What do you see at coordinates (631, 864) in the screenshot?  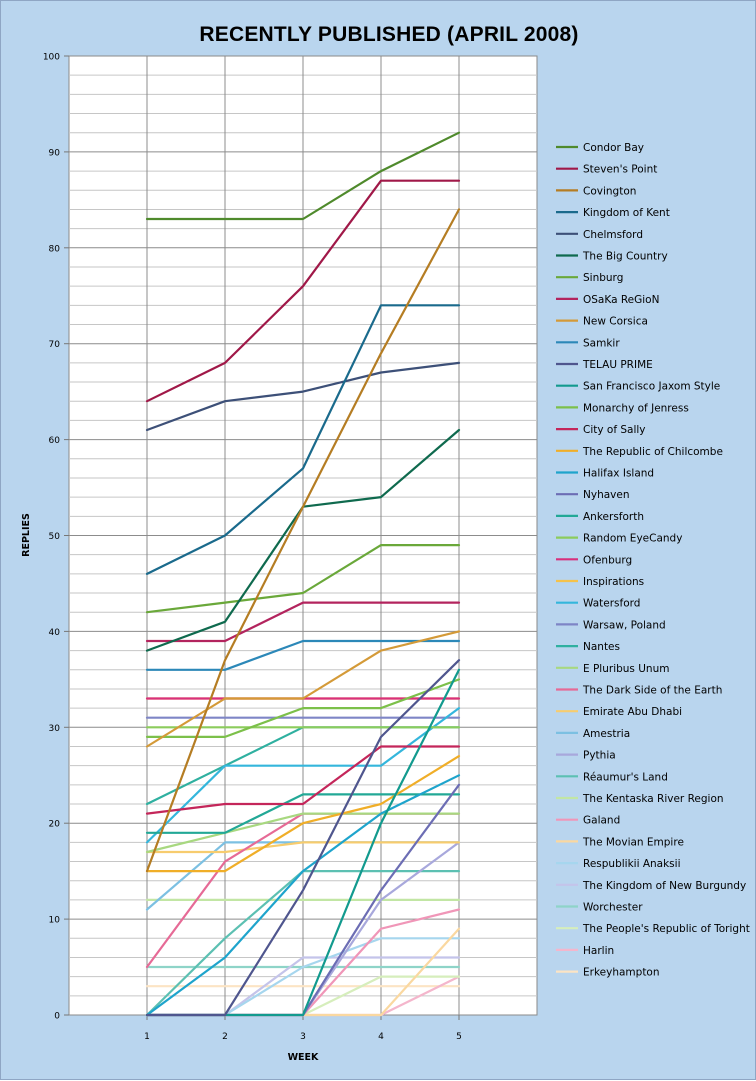 I see `legend-label: Respublikii Anaksii` at bounding box center [631, 864].